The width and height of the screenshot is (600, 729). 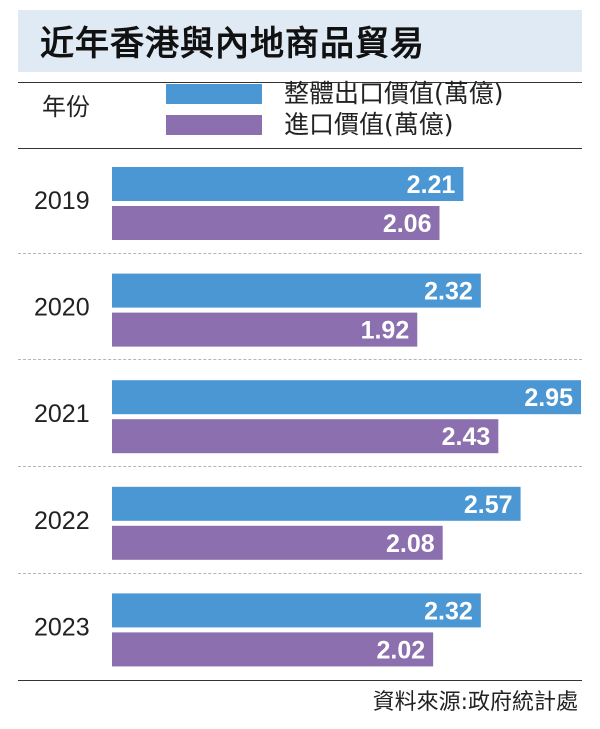 I want to click on bar-export-2019, so click(x=288, y=184).